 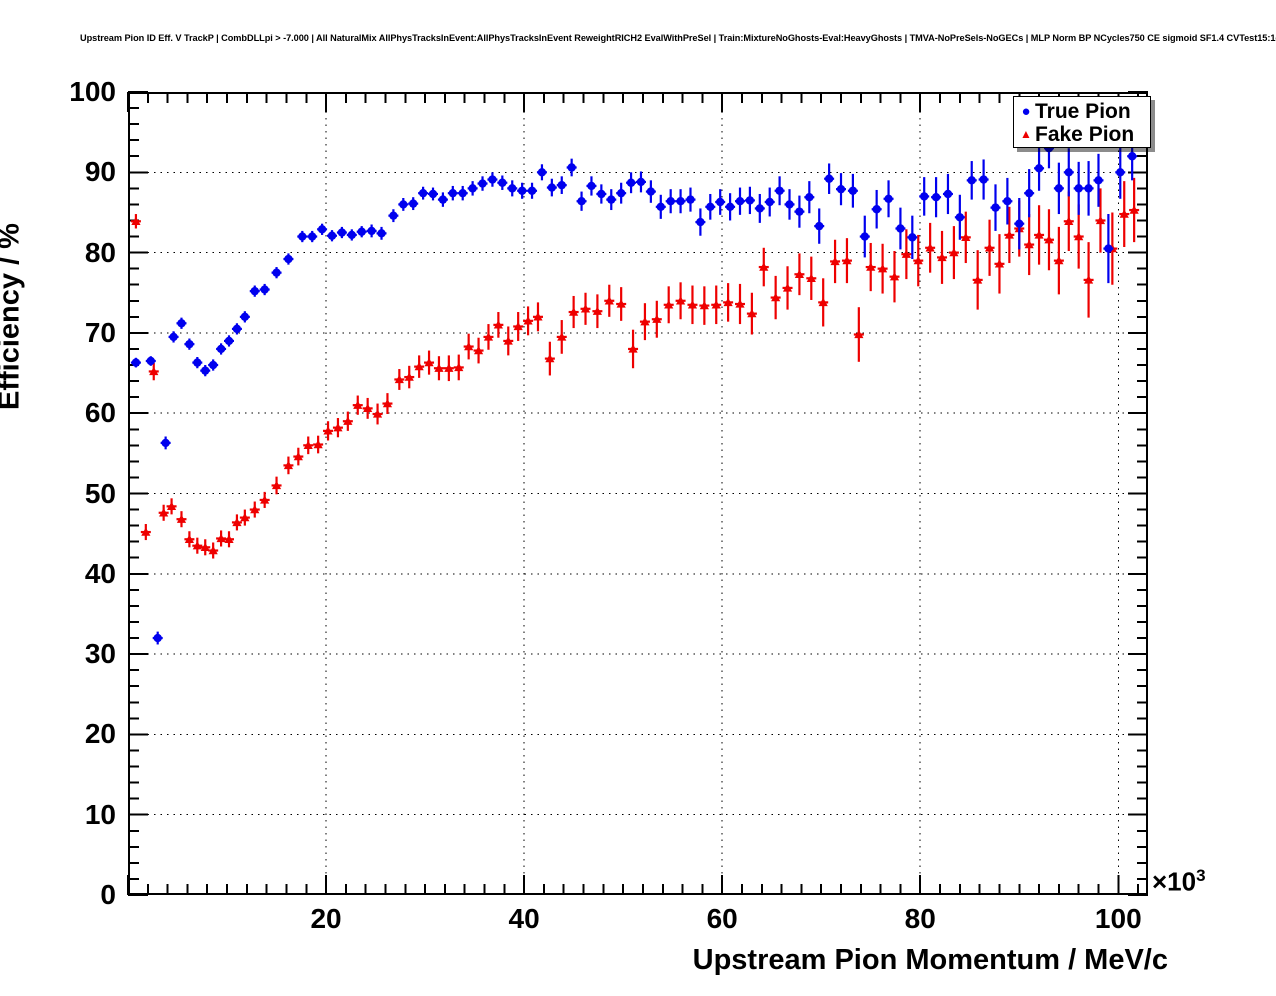 What do you see at coordinates (100, 814) in the screenshot?
I see `y-tick-label: 10` at bounding box center [100, 814].